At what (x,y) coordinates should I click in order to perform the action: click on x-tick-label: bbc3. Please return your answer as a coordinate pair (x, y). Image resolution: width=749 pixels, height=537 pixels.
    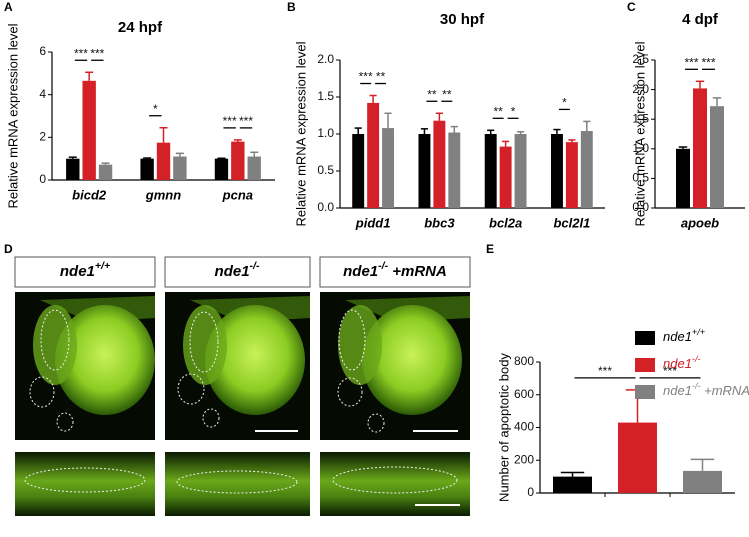
    Looking at the image, I should click on (439, 222).